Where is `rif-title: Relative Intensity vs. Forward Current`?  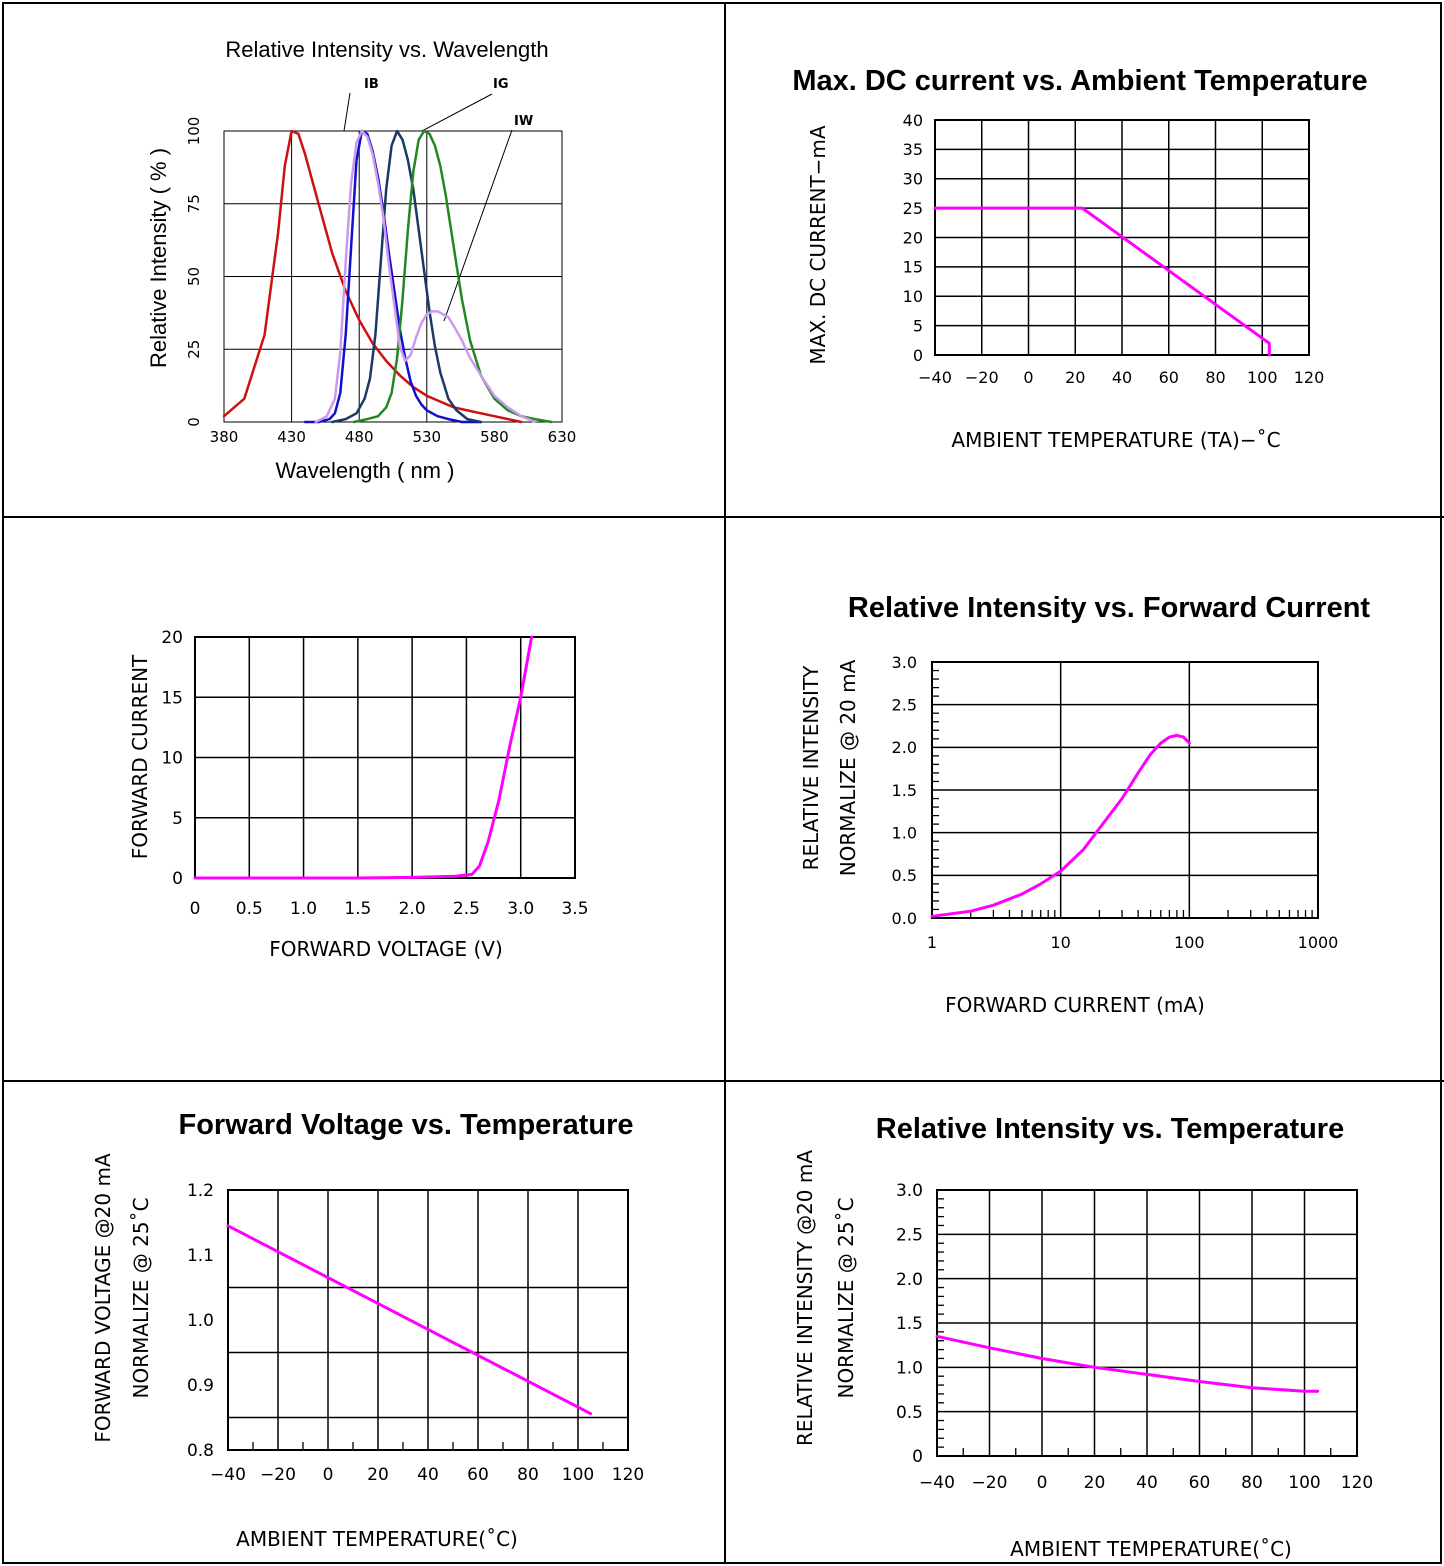 rif-title: Relative Intensity vs. Forward Current is located at coordinates (1109, 608).